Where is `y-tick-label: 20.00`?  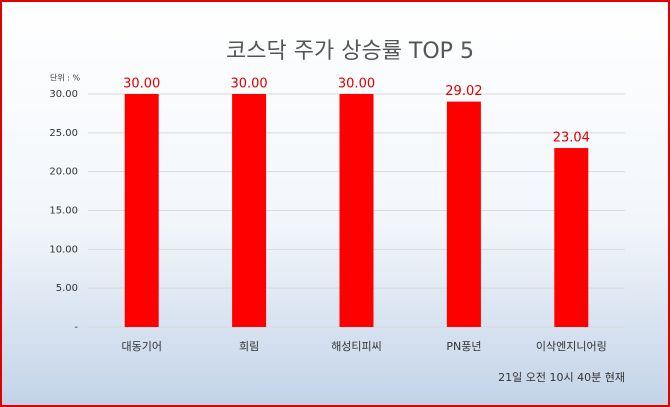 y-tick-label: 20.00 is located at coordinates (63, 172).